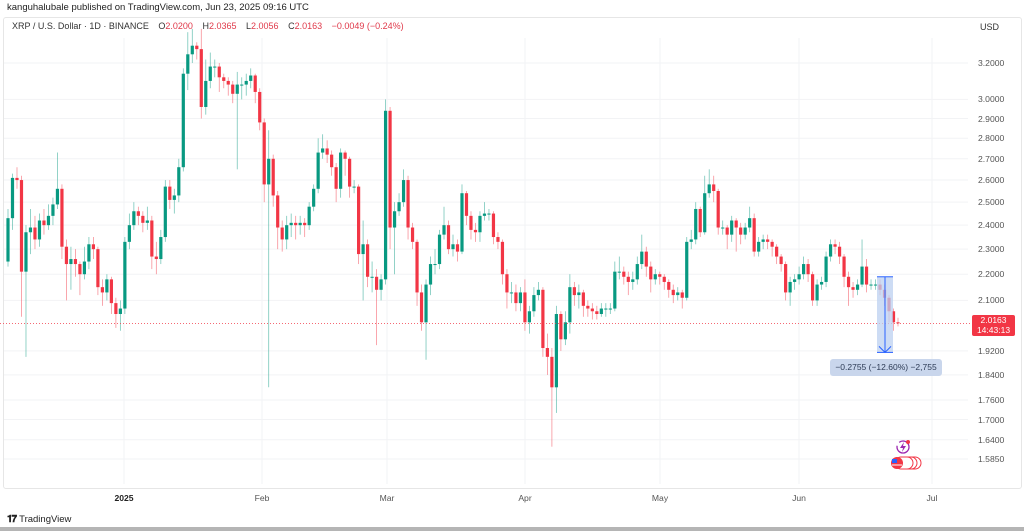 This screenshot has height=531, width=1024. I want to click on us-economic-events-icon, so click(906, 463).